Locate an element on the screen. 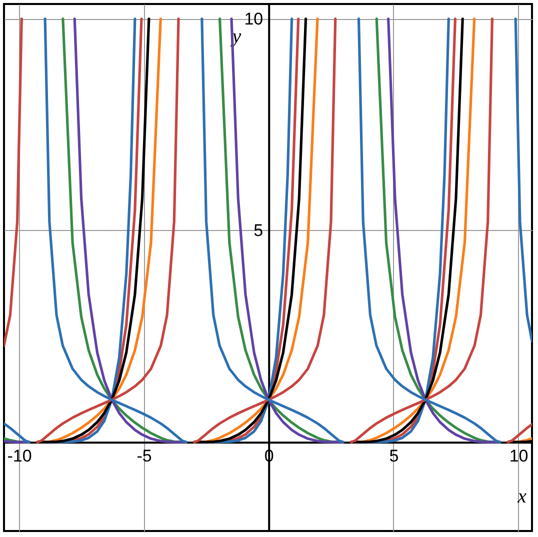 The width and height of the screenshot is (538, 537). x-tick-label: 10 is located at coordinates (518, 456).